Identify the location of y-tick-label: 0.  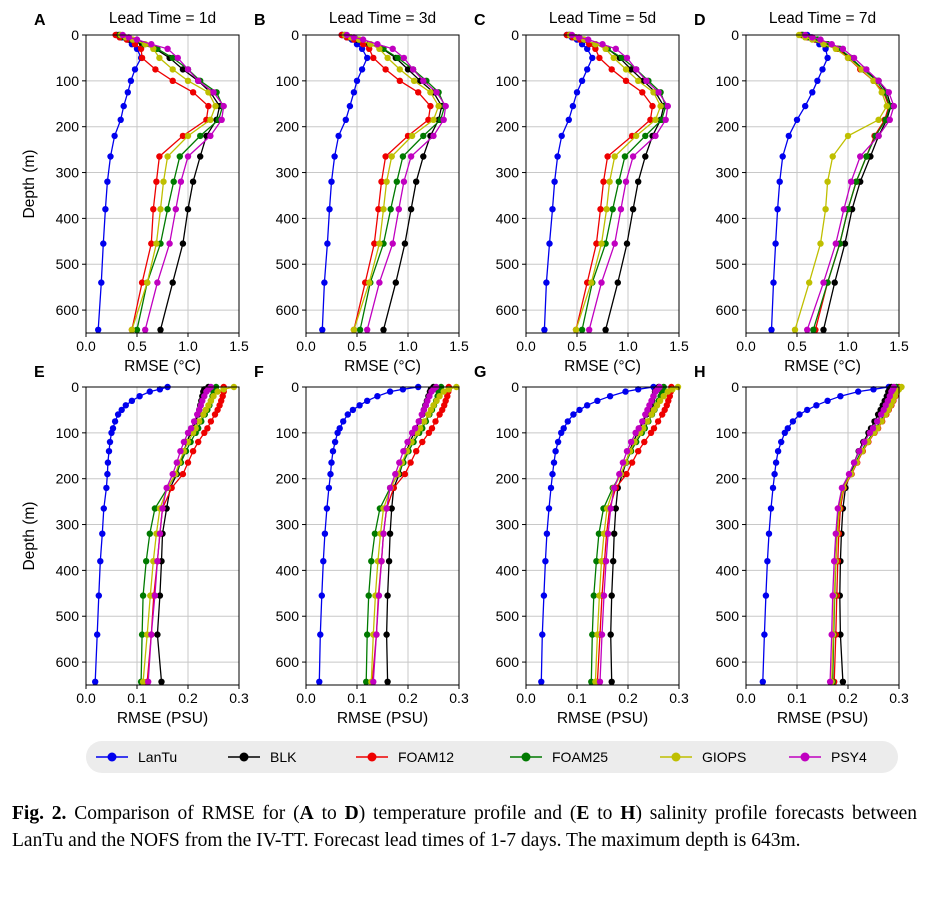
(735, 387).